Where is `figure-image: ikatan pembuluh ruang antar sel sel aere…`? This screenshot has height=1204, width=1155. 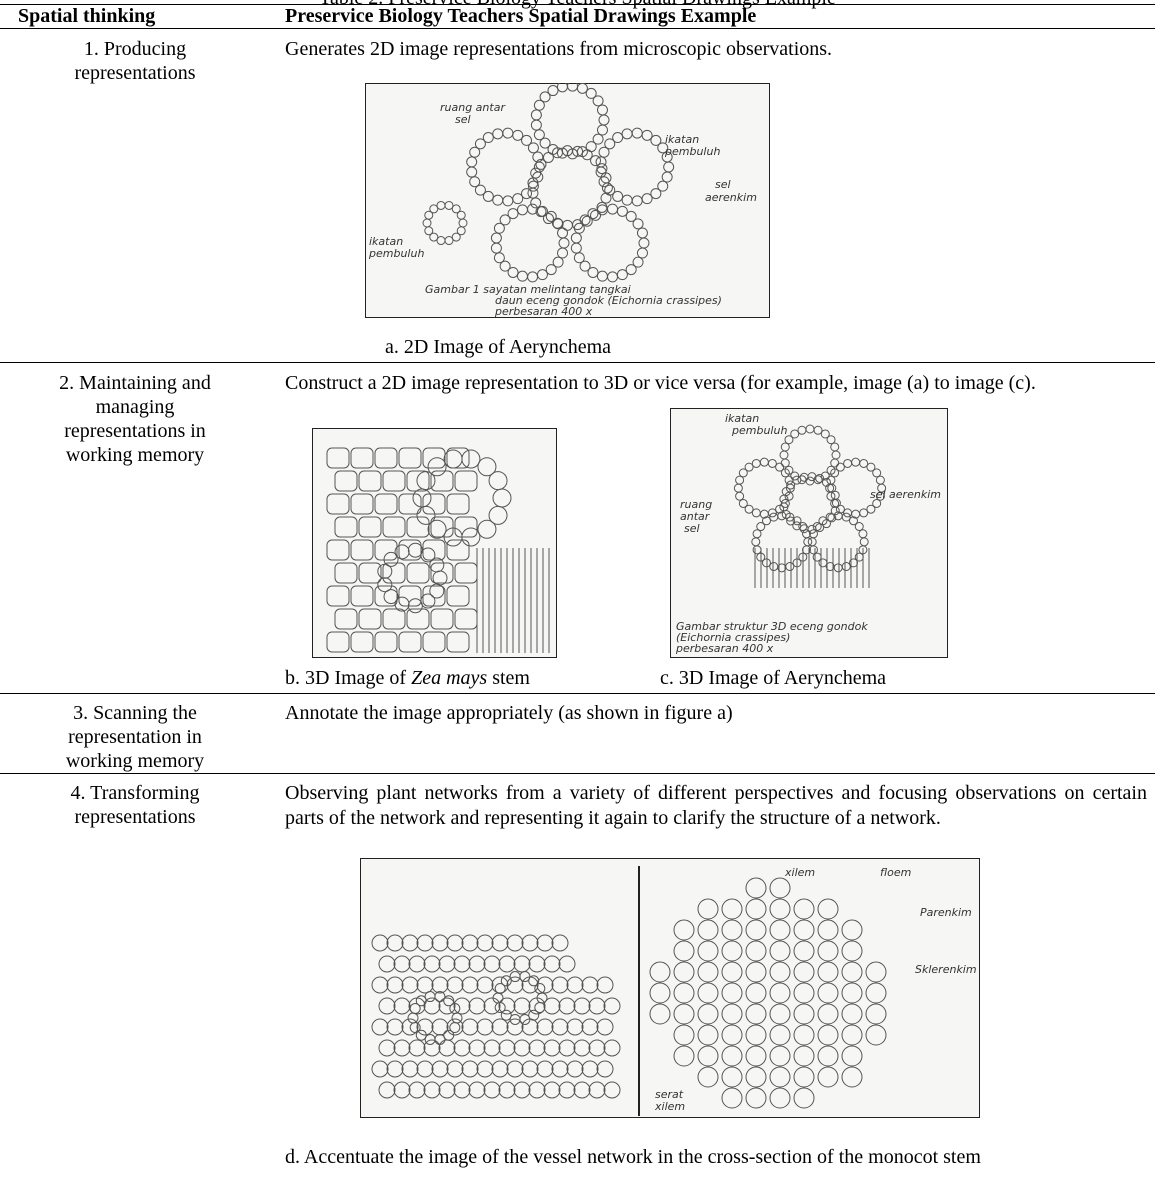 figure-image: ikatan pembuluh ruang antar sel sel aere… is located at coordinates (809, 533).